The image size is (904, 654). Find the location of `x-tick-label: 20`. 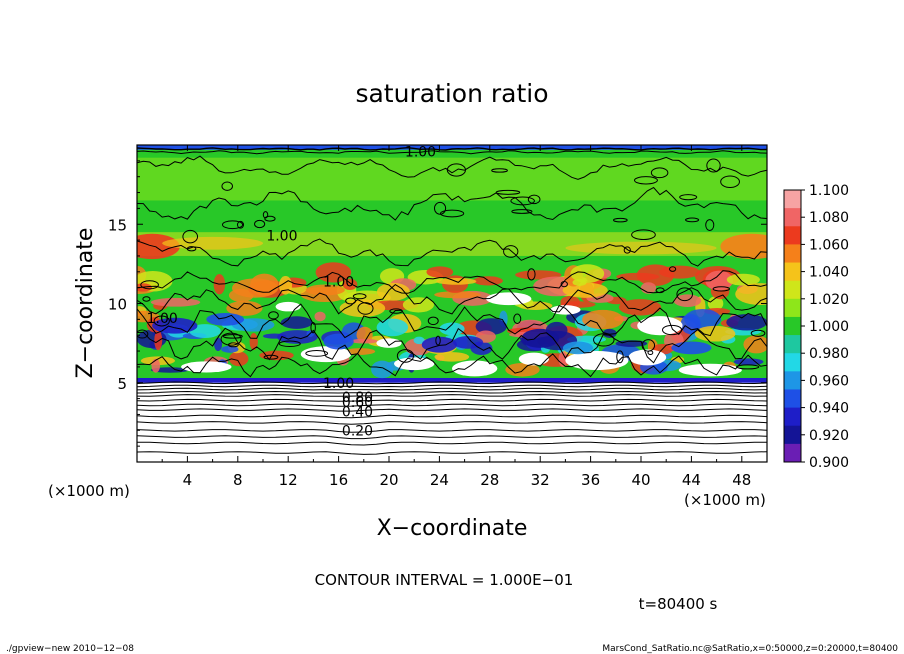

x-tick-label: 20 is located at coordinates (388, 480).